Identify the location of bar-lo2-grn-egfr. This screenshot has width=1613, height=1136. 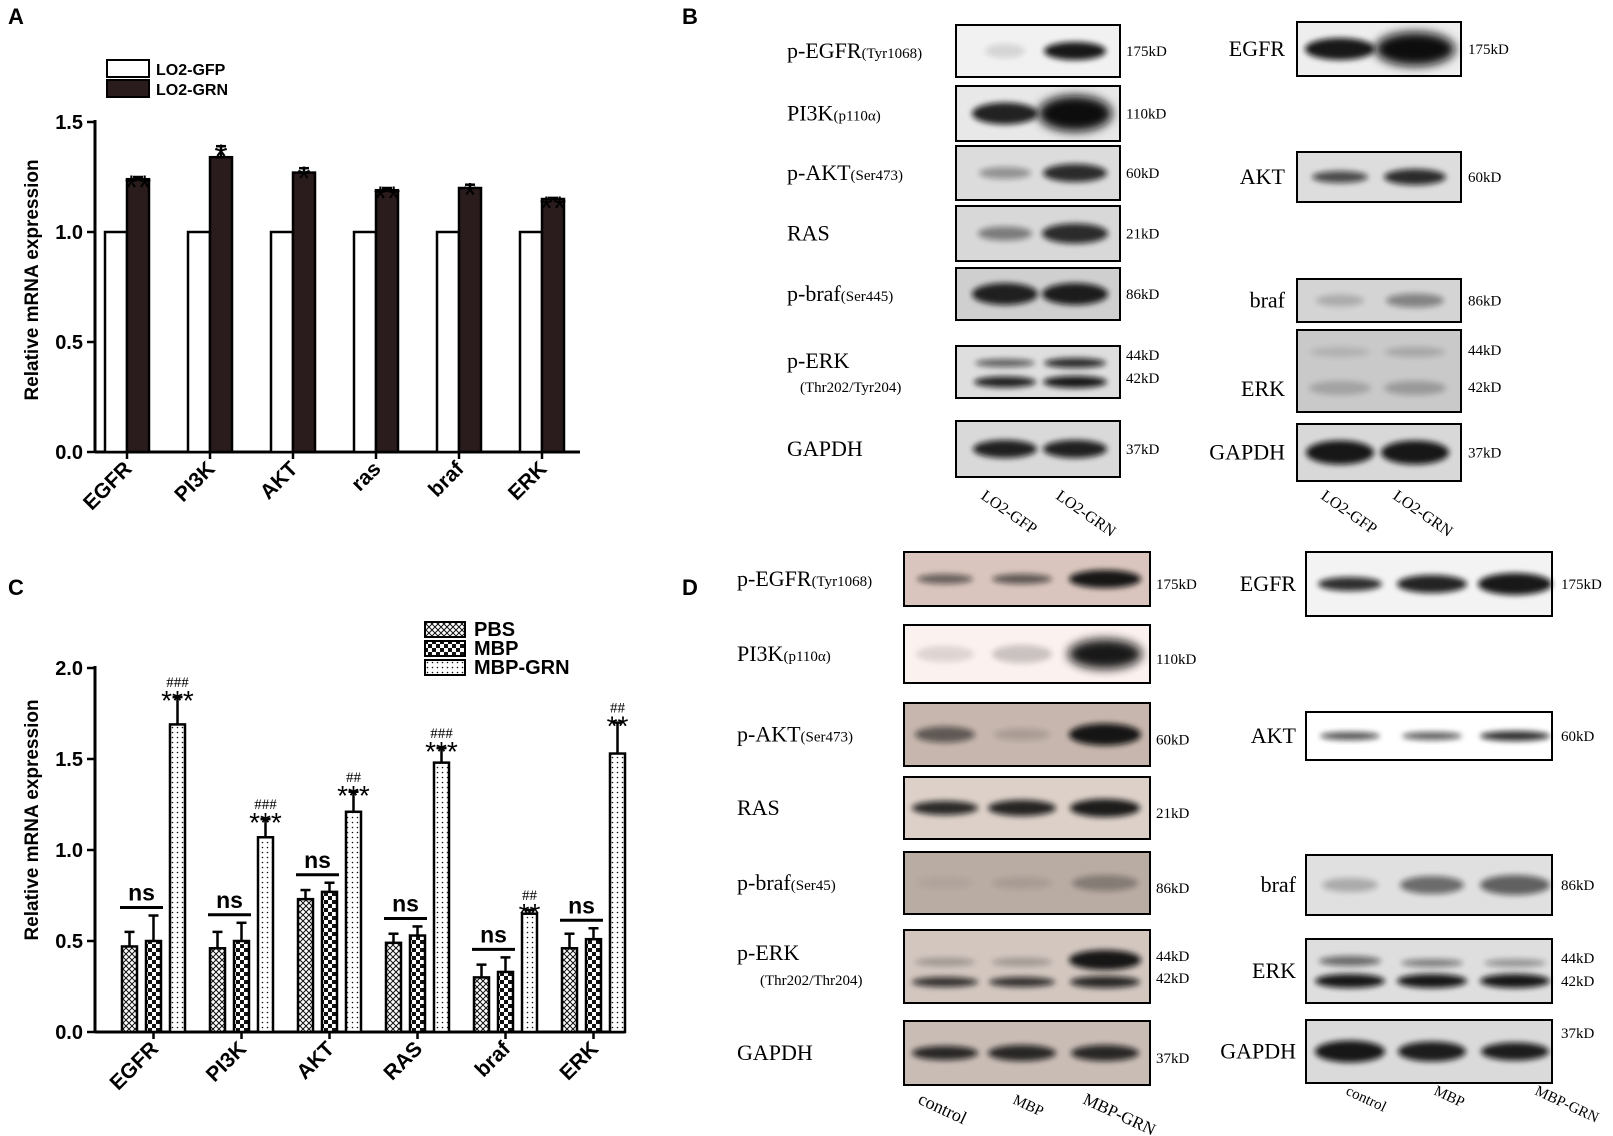
(138, 315).